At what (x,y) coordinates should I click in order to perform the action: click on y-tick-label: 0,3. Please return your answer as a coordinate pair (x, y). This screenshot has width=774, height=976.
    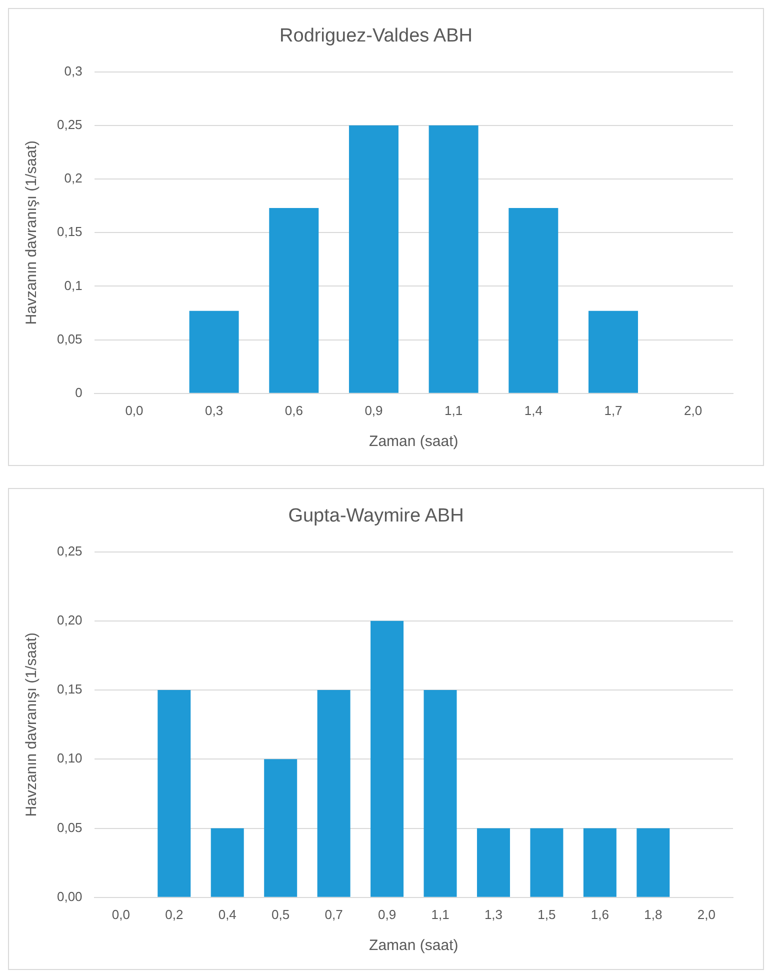
    Looking at the image, I should click on (73, 70).